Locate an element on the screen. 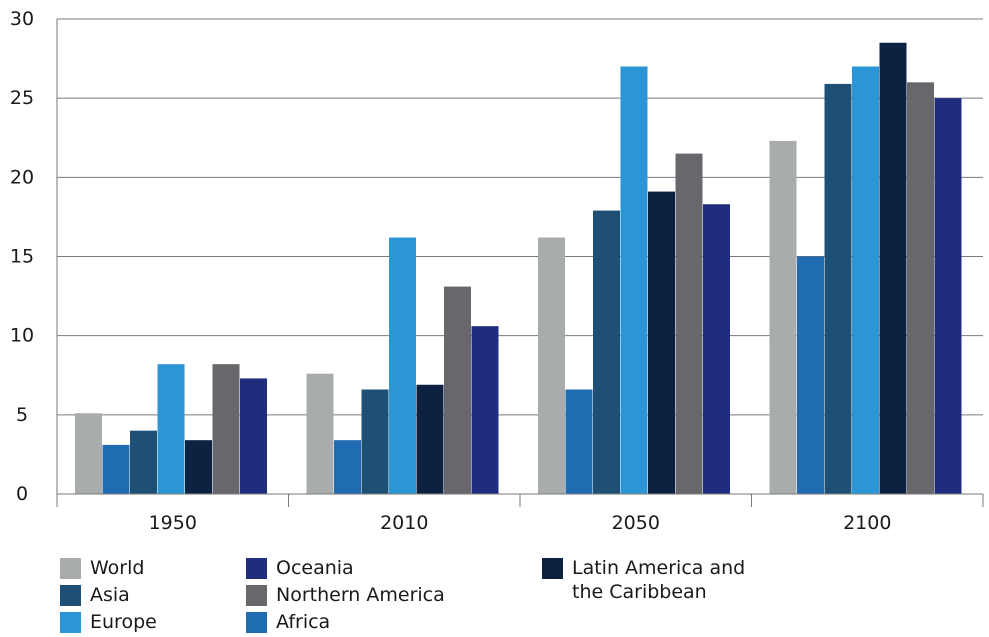  bar-latin-america-and-the-caribbean-2010 is located at coordinates (430, 439).